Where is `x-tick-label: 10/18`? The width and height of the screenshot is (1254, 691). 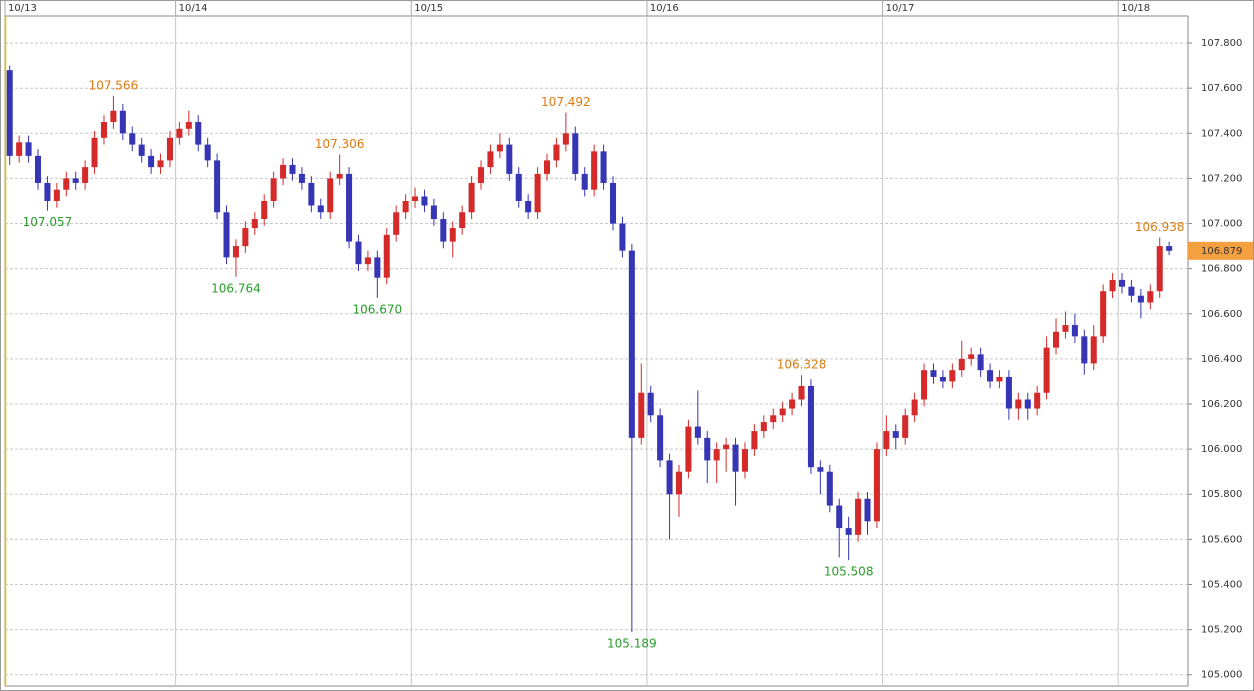 x-tick-label: 10/18 is located at coordinates (1135, 8).